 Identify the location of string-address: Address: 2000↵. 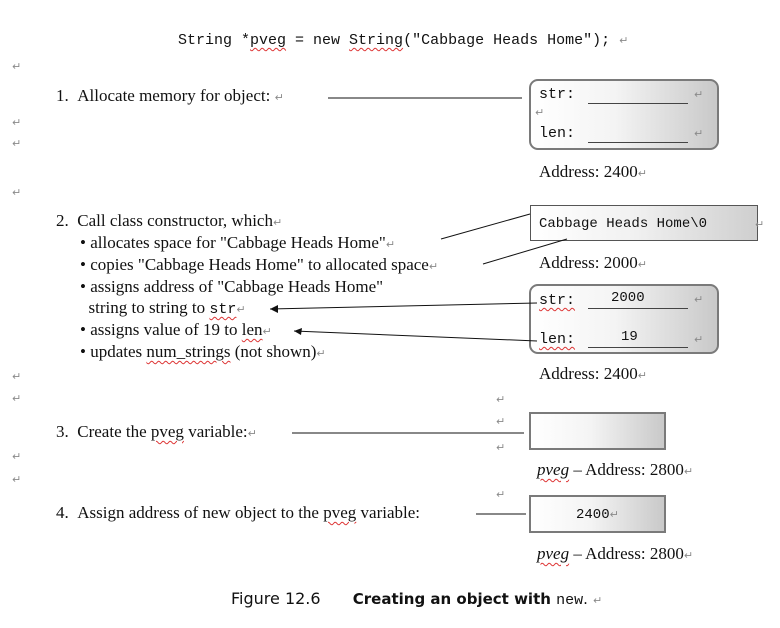
(593, 262).